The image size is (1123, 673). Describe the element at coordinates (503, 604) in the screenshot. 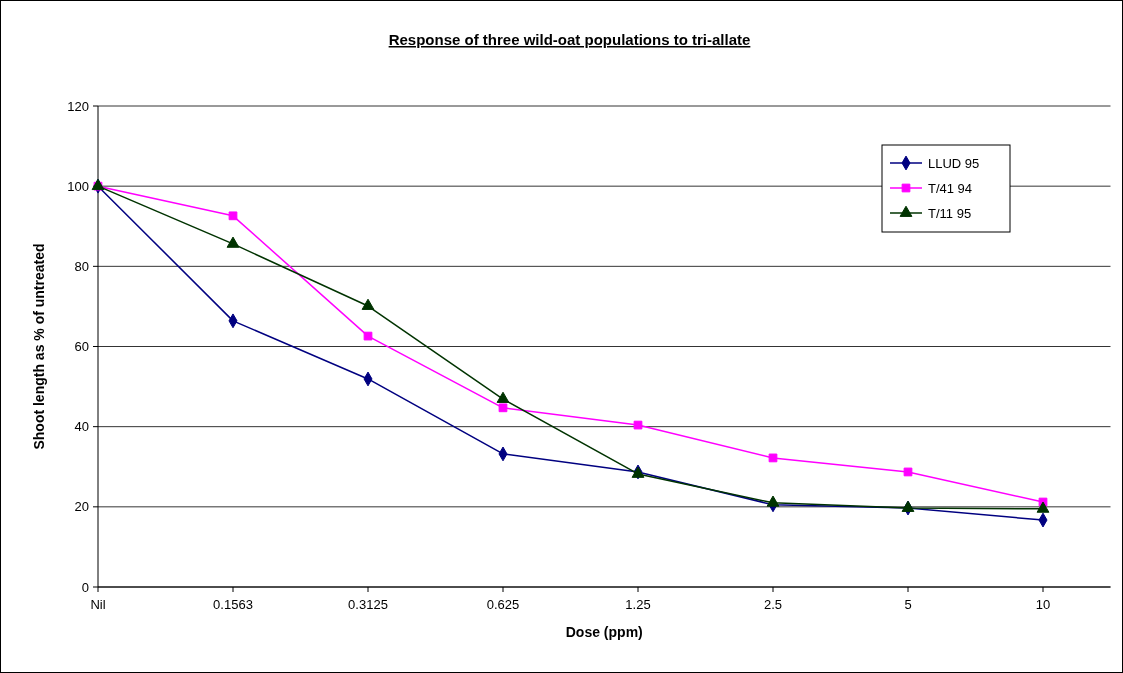

I see `x-tick-label: 0.625` at that location.